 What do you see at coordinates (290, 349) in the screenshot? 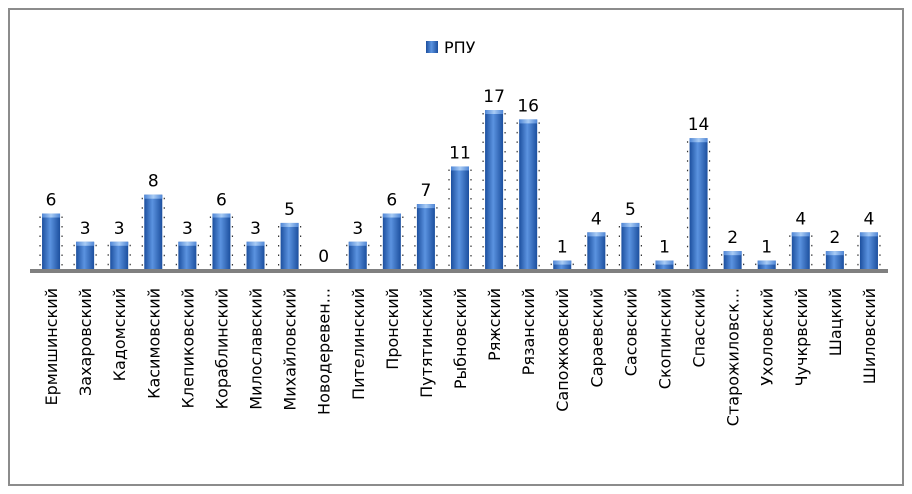
I see `category-label: Михайловский` at bounding box center [290, 349].